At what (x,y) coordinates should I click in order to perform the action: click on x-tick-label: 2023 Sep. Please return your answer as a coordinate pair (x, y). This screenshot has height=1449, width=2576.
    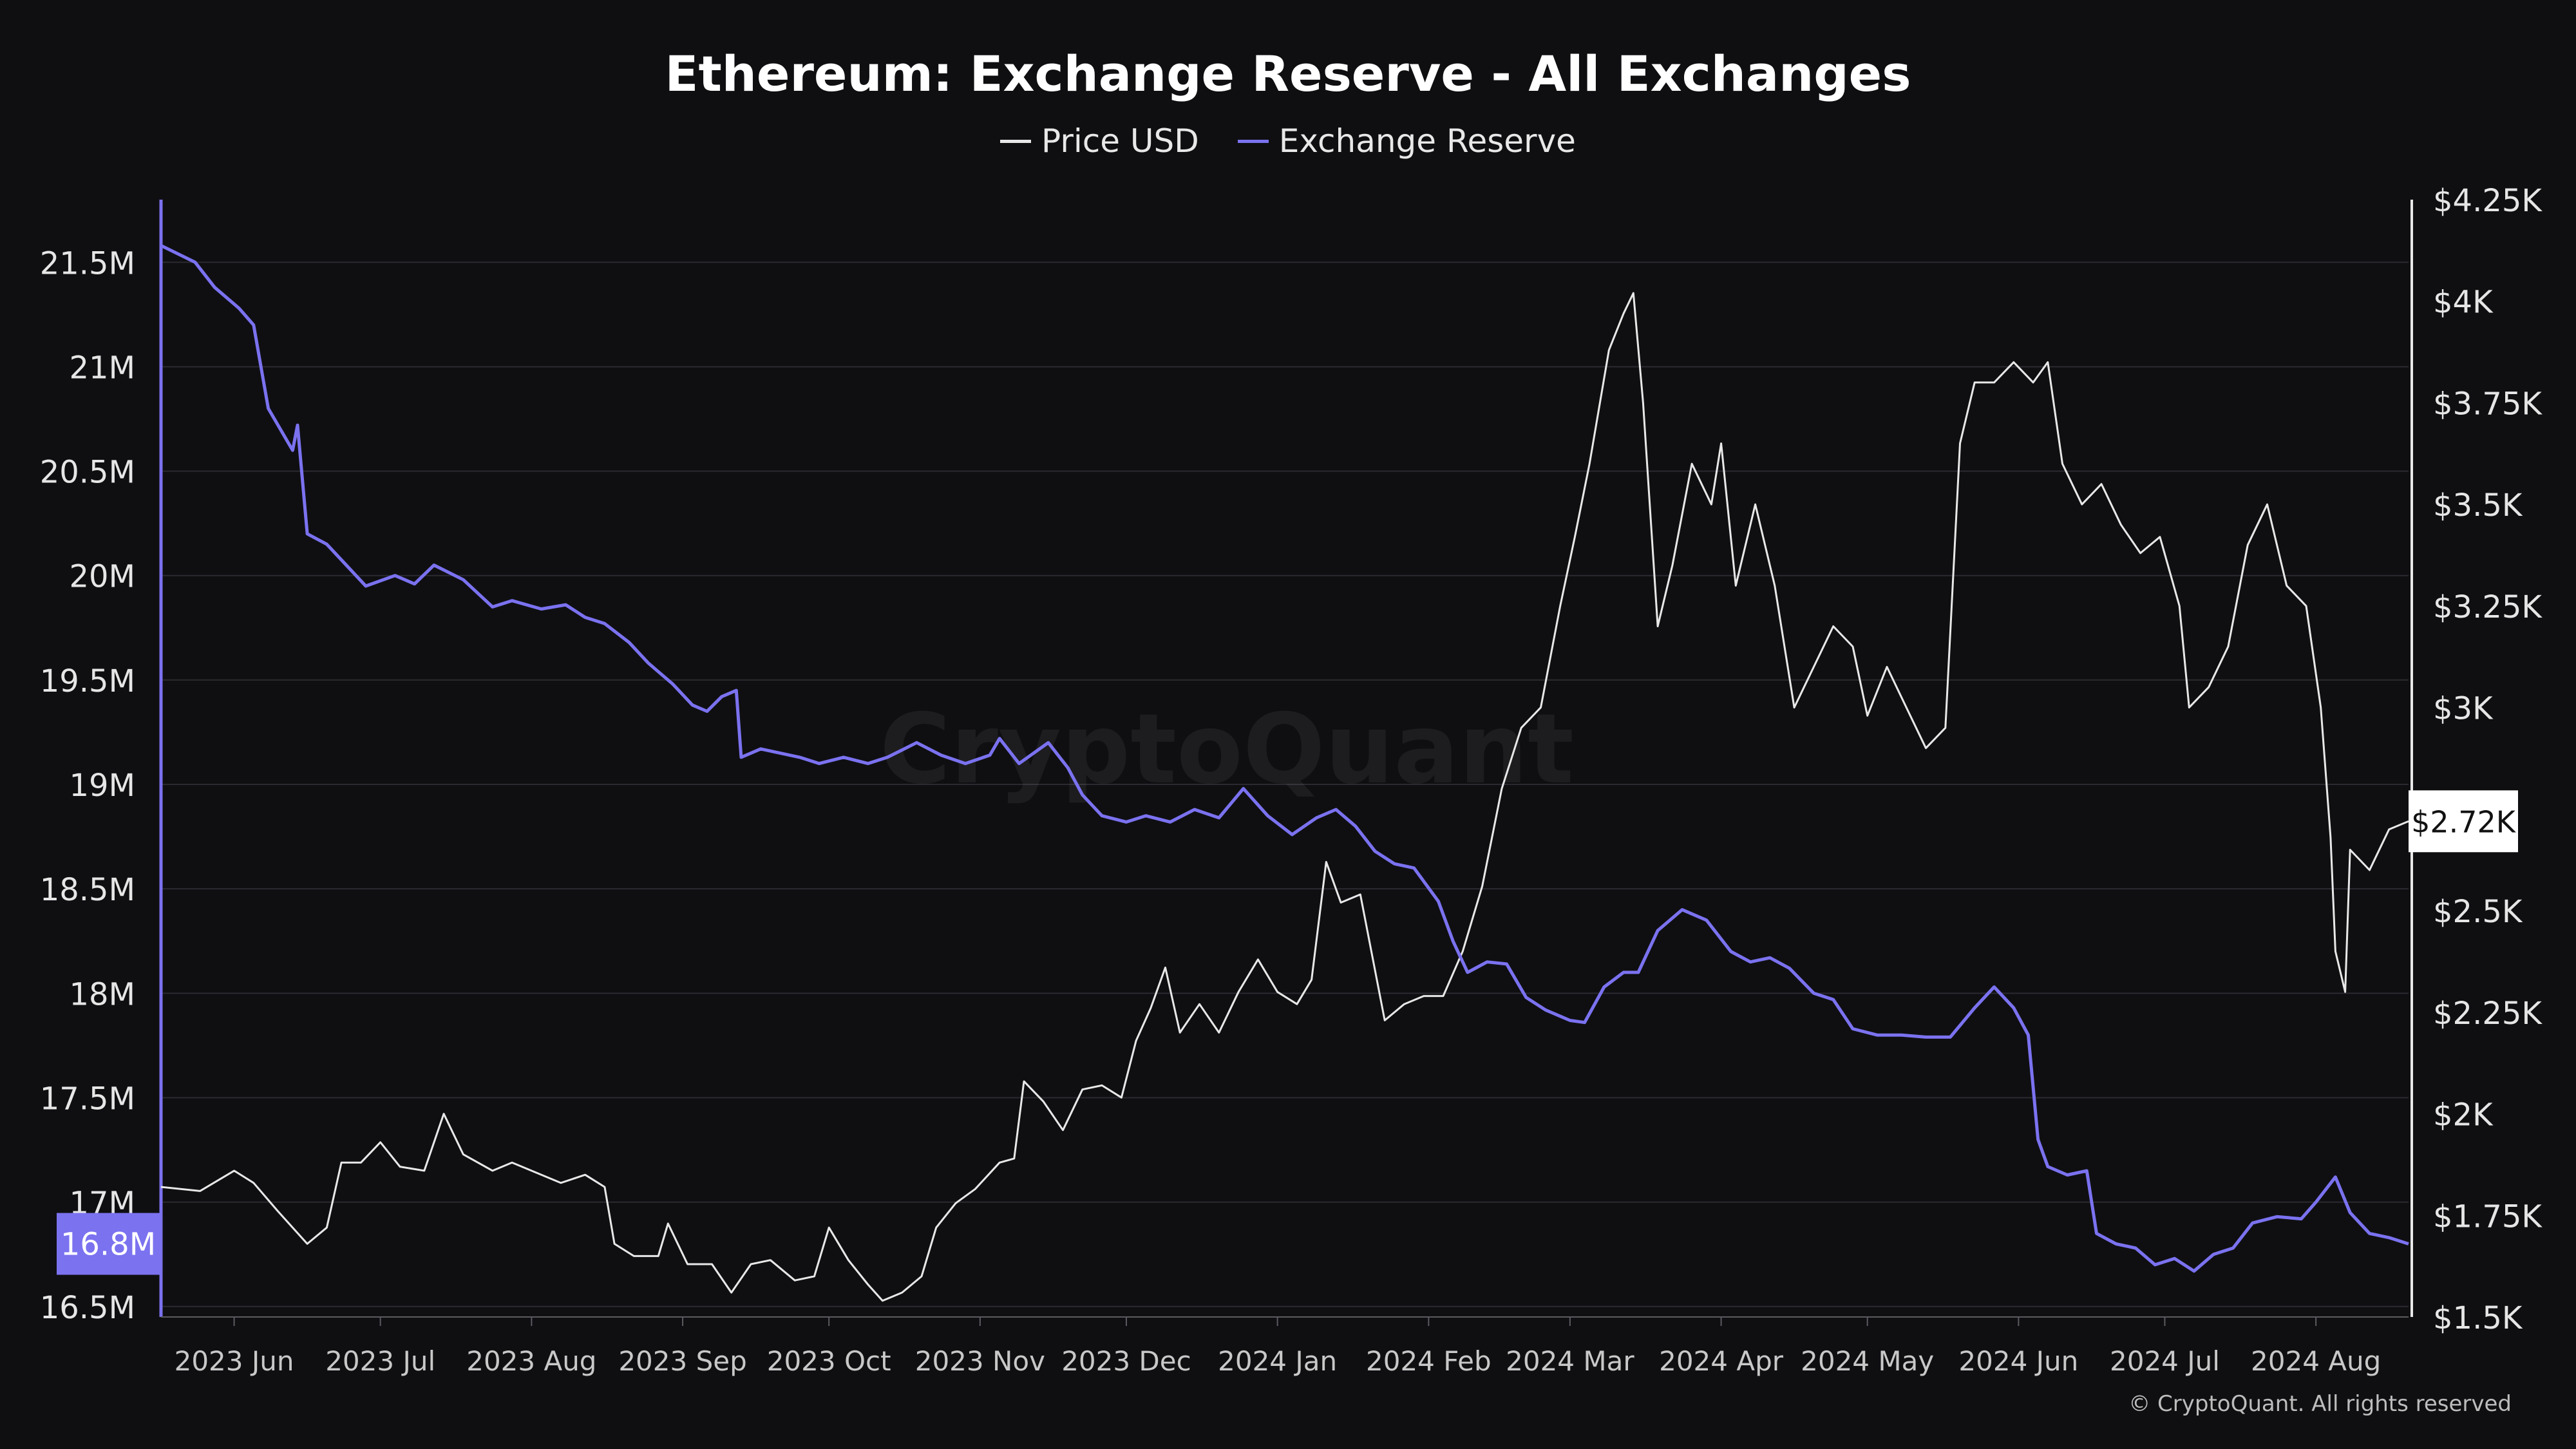
    Looking at the image, I should click on (682, 1361).